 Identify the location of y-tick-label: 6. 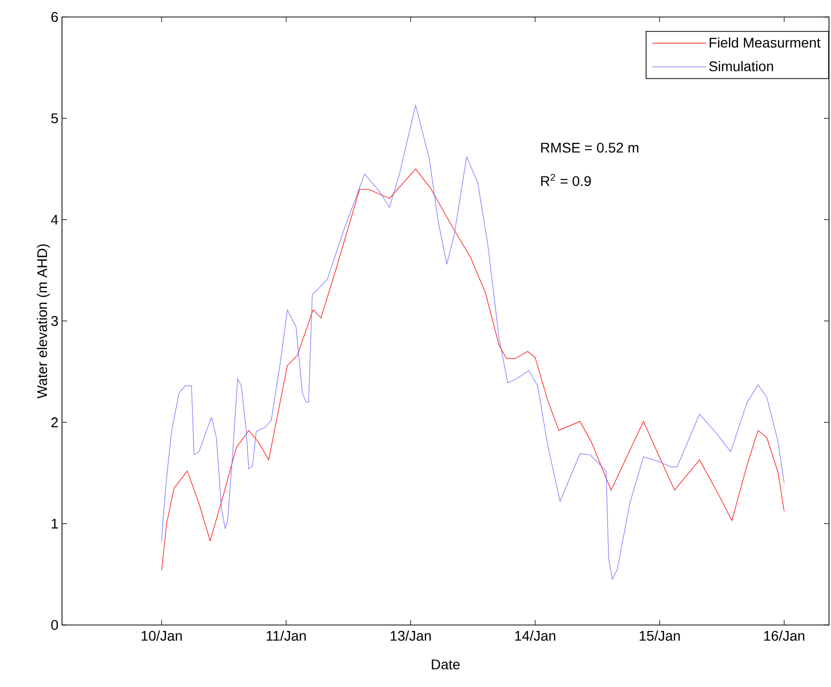
(54, 17).